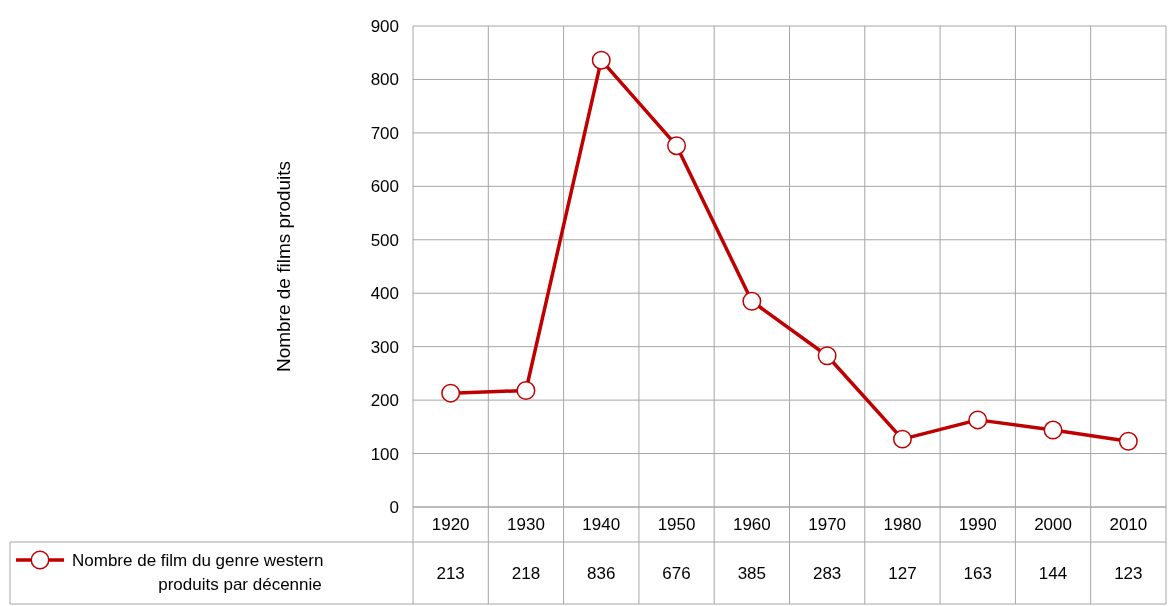 Image resolution: width=1169 pixels, height=606 pixels. I want to click on y-tick-label: 400, so click(384, 294).